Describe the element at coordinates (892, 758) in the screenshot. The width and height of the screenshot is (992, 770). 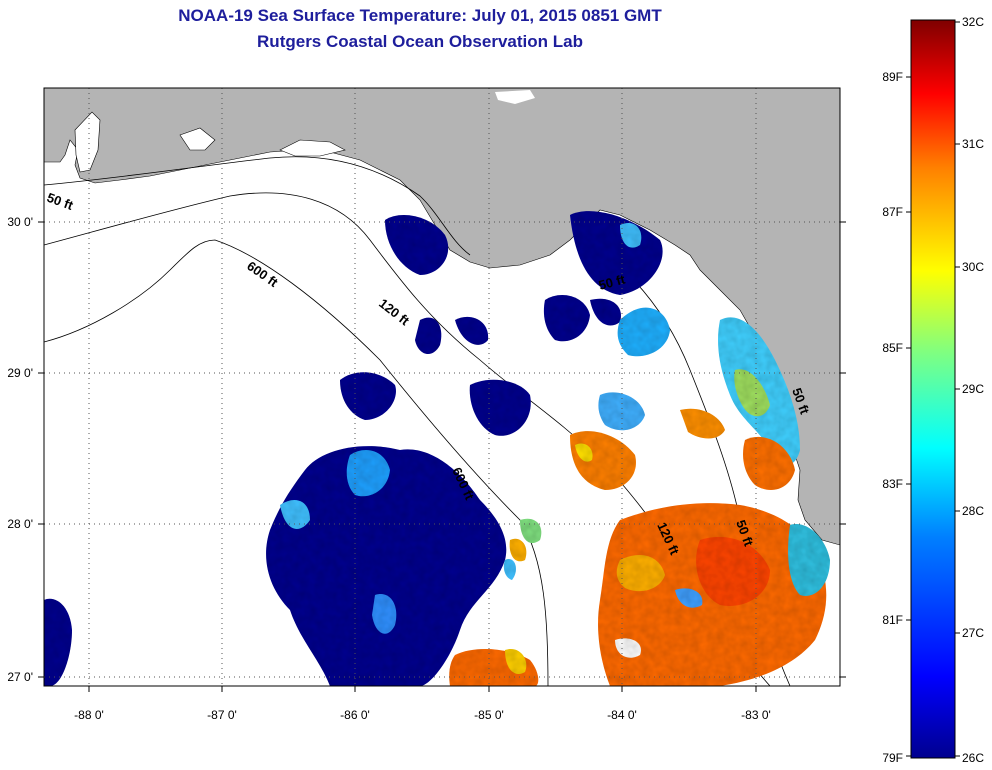
I see `colorbar-fahrenheit-label: 79F` at that location.